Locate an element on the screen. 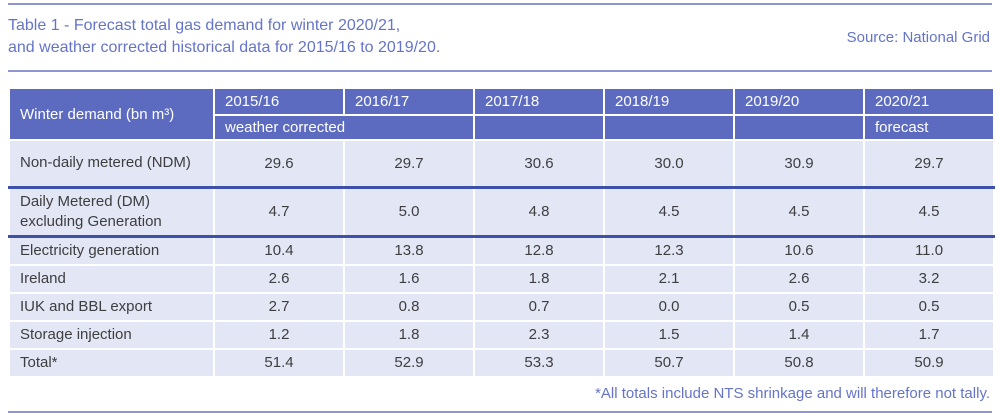  row-label: Storage injection is located at coordinates (111, 334).